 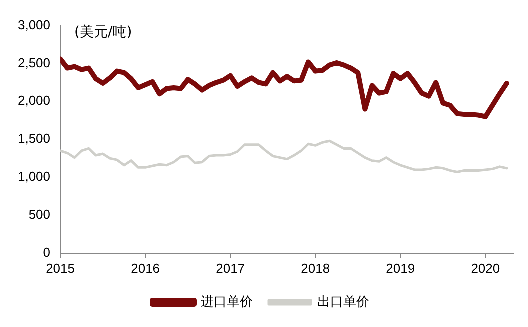 I want to click on y-tick-label: 500, so click(x=39, y=214).